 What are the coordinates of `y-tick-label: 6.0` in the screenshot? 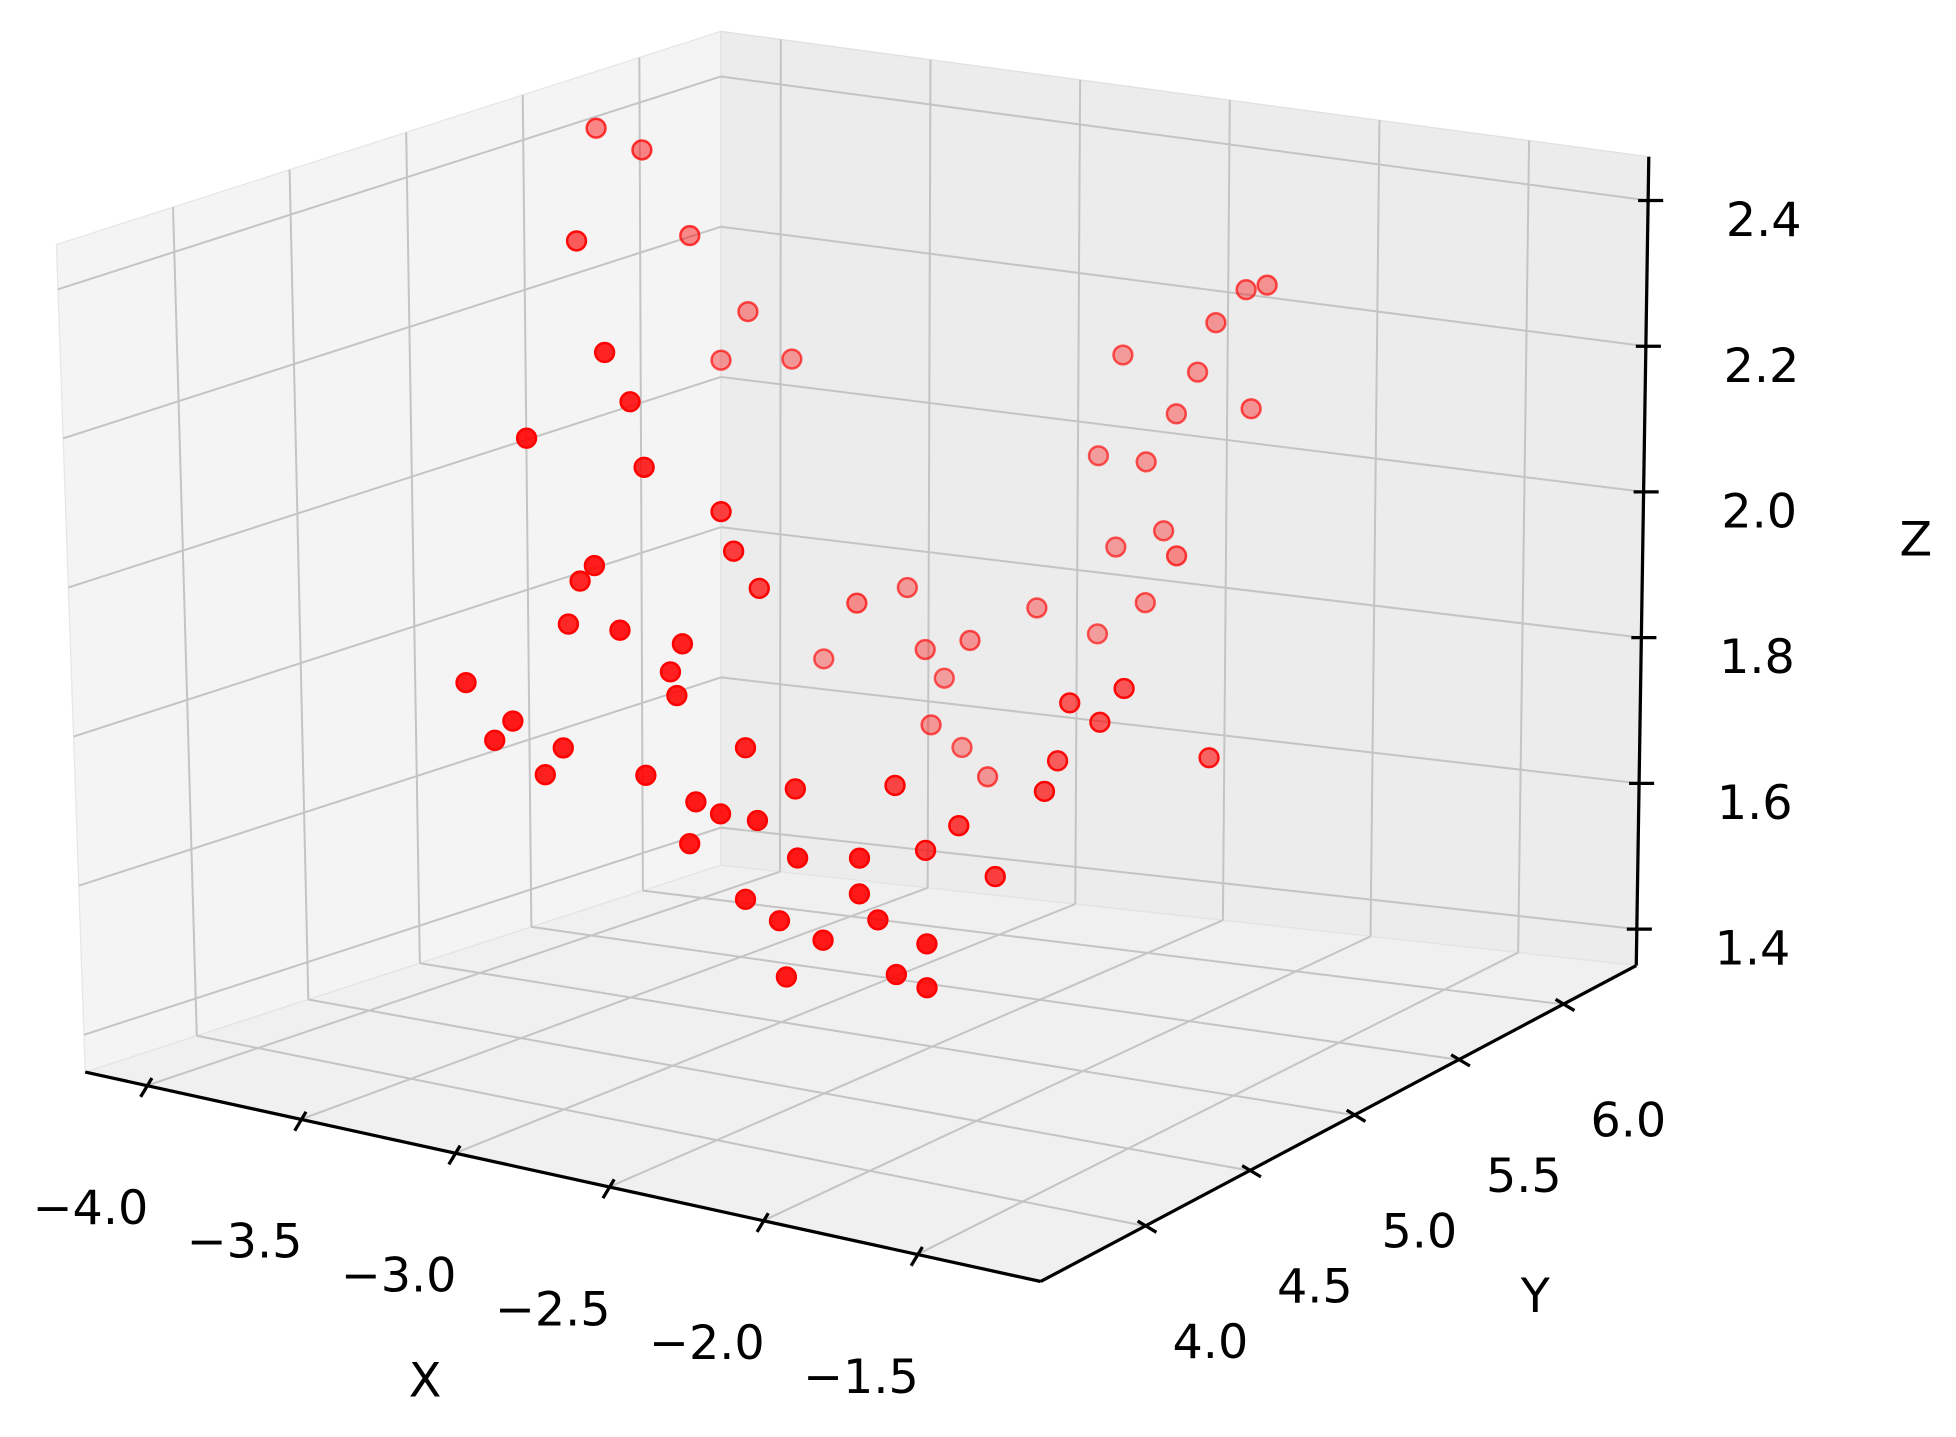 It's located at (1628, 1120).